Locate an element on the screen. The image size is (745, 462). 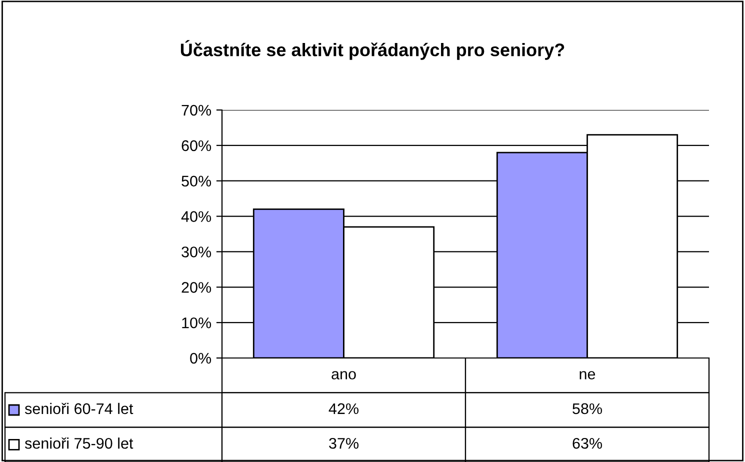
chart-title: Účastníte se aktivit pořádaných pro seniory? is located at coordinates (372, 50).